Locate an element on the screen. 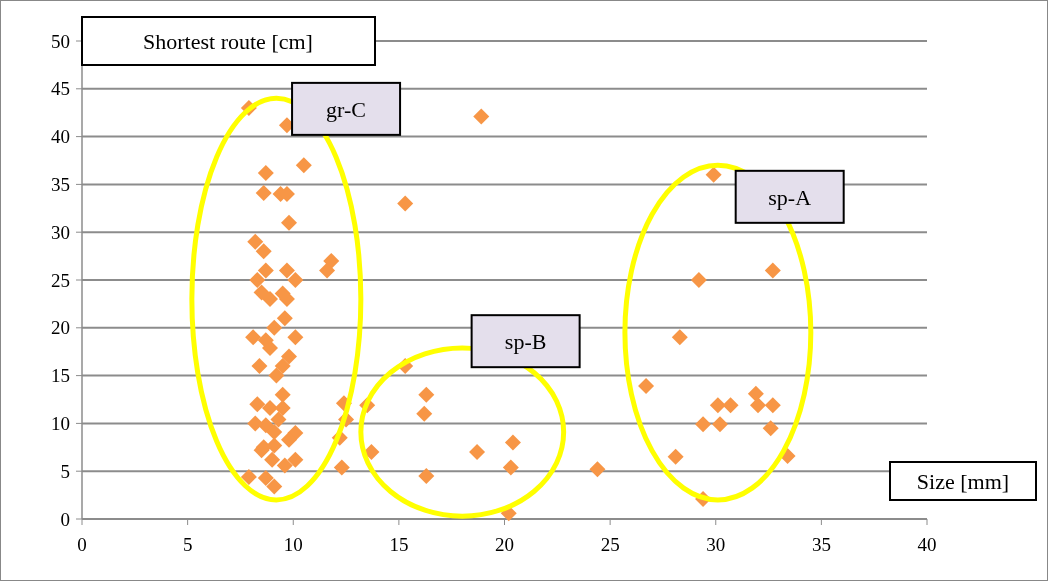  x-tick-label: 30 is located at coordinates (716, 544).